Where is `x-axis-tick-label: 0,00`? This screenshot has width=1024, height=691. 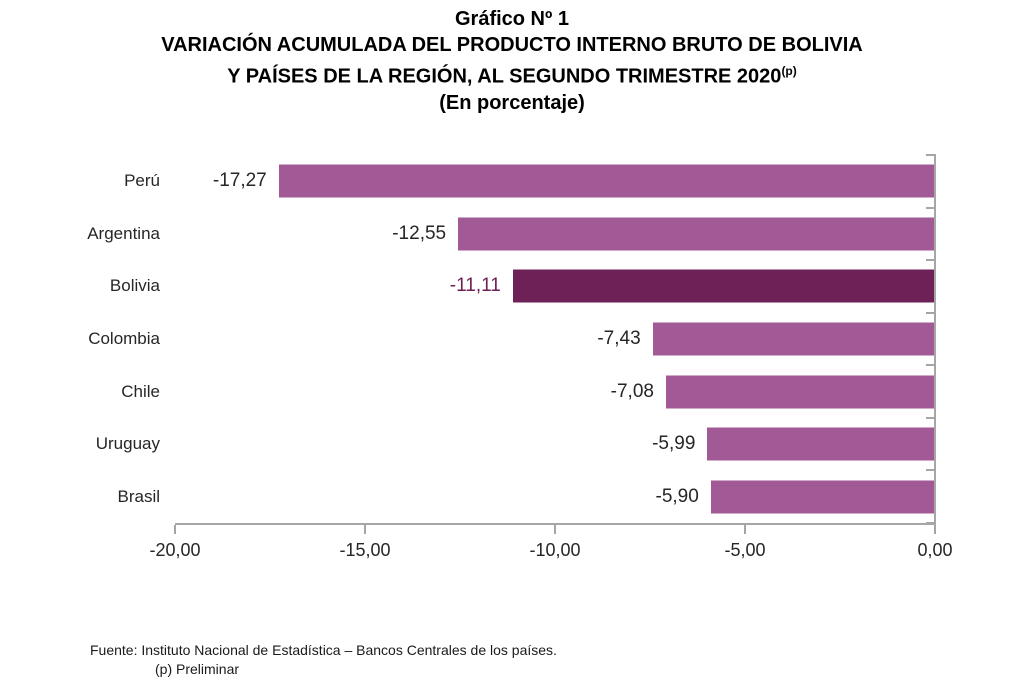 x-axis-tick-label: 0,00 is located at coordinates (935, 550).